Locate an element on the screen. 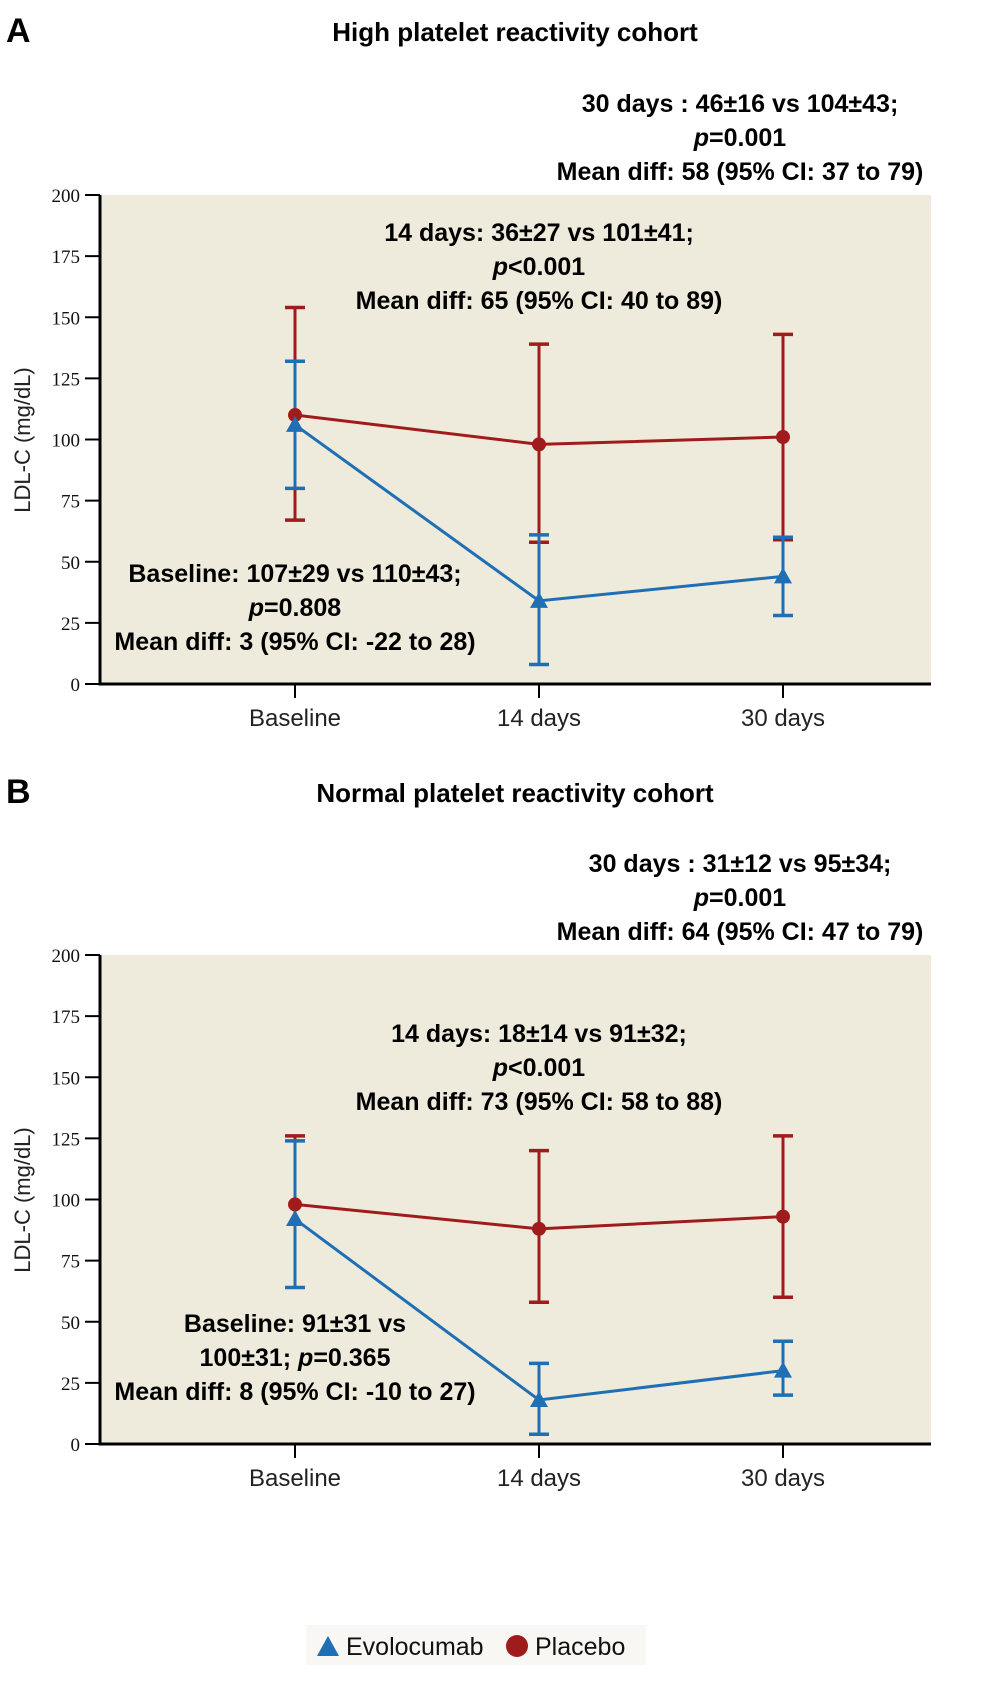 The height and width of the screenshot is (1682, 1005). annotation-baseline-line1: Baseline: 107±29 vs 110±43; is located at coordinates (294, 574).